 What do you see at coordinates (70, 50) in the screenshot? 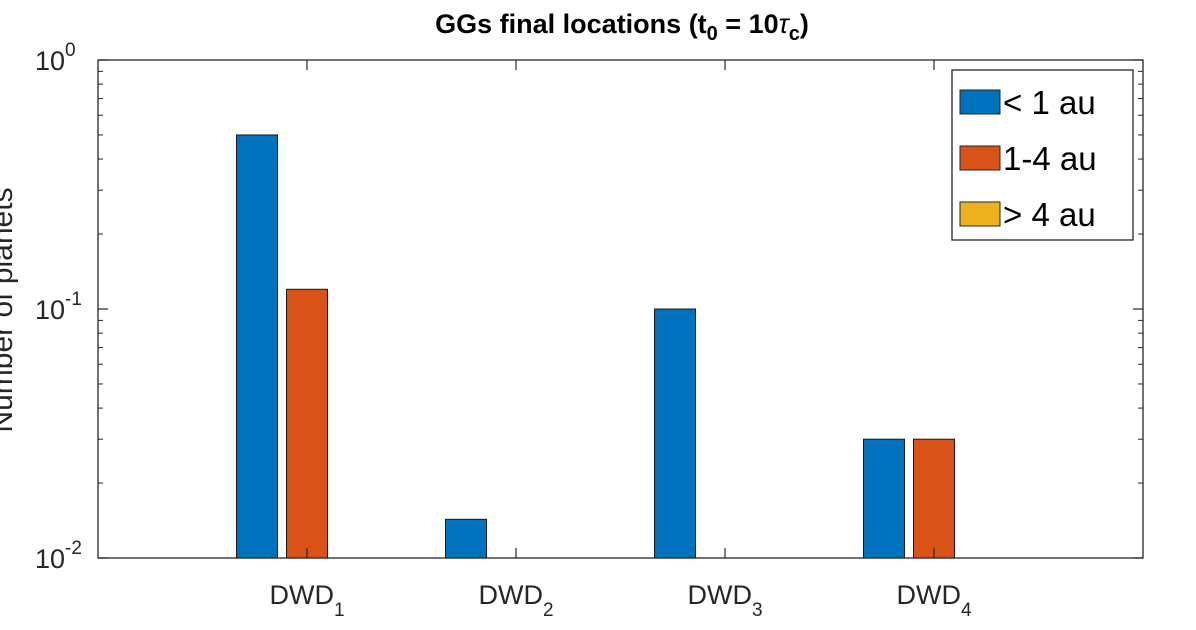
I see `y-tick-exponent: 0` at bounding box center [70, 50].